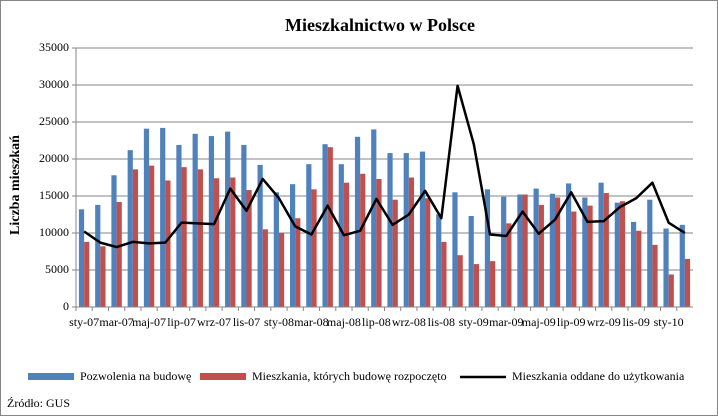 The height and width of the screenshot is (416, 718). What do you see at coordinates (57, 269) in the screenshot?
I see `y-tick-label: 5000` at bounding box center [57, 269].